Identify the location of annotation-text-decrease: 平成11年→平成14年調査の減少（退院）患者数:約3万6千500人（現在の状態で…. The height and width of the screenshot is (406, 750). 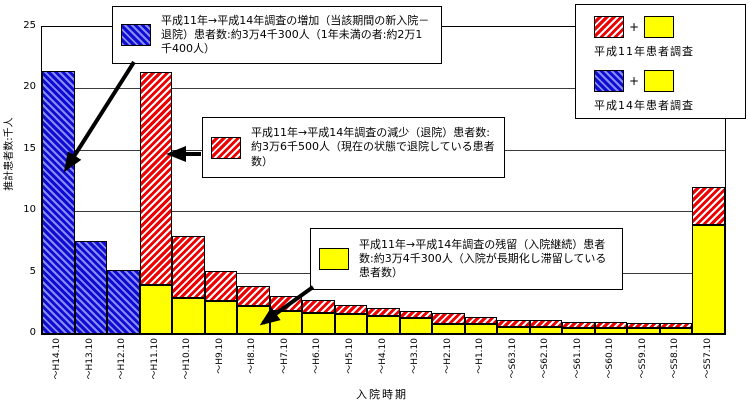
(373, 147).